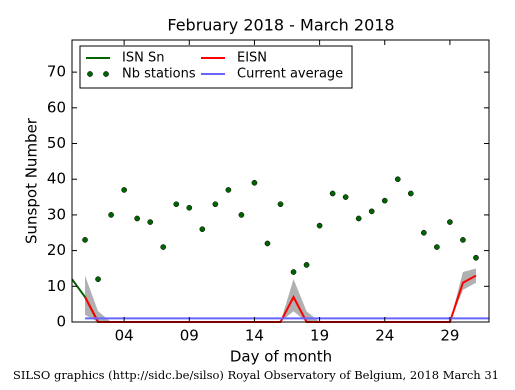 The height and width of the screenshot is (390, 515). What do you see at coordinates (216, 67) in the screenshot?
I see `legend-box` at bounding box center [216, 67].